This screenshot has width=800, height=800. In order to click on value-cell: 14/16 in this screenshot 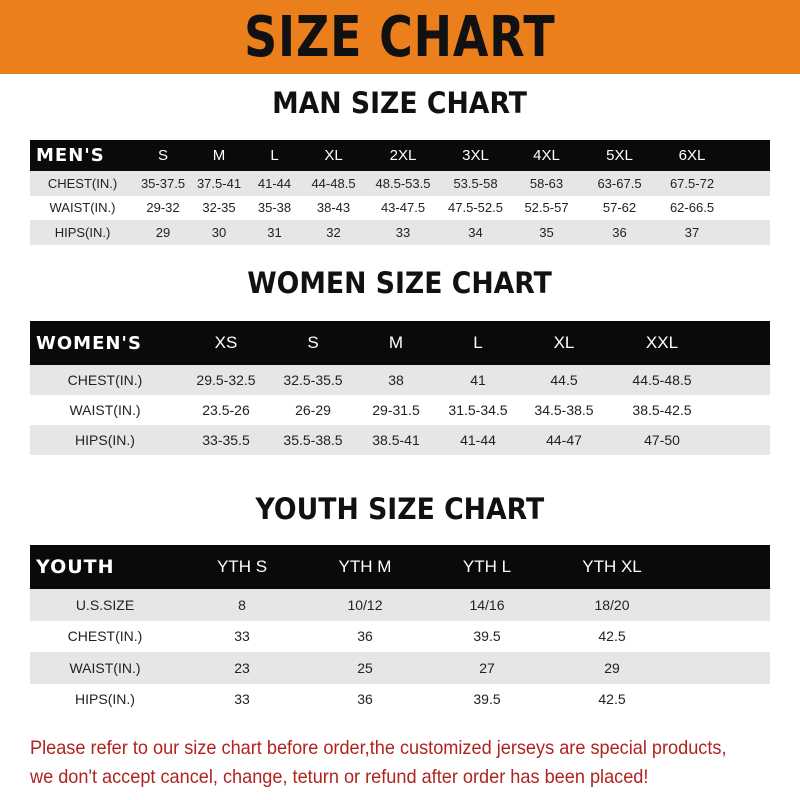, I will do `click(487, 604)`.